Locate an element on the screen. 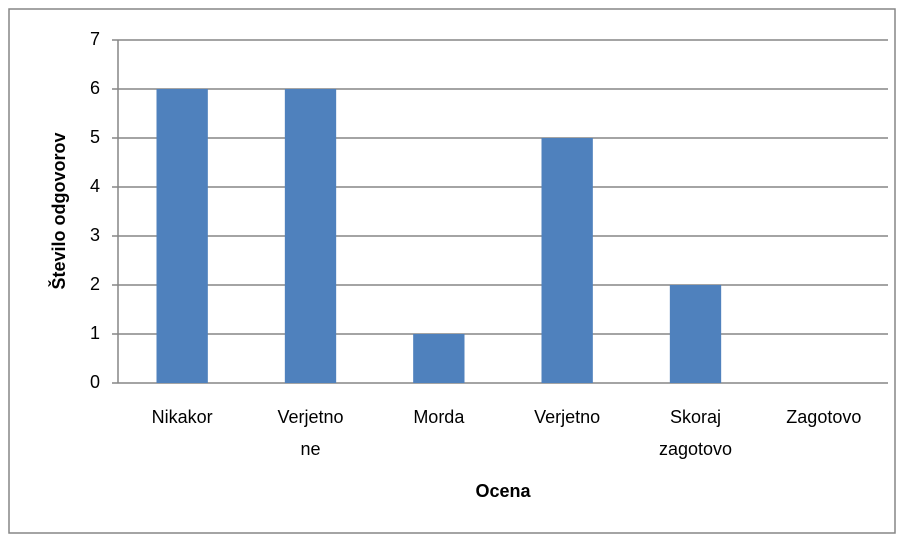 This screenshot has height=534, width=904. x-tick-label: Nikakor is located at coordinates (182, 417).